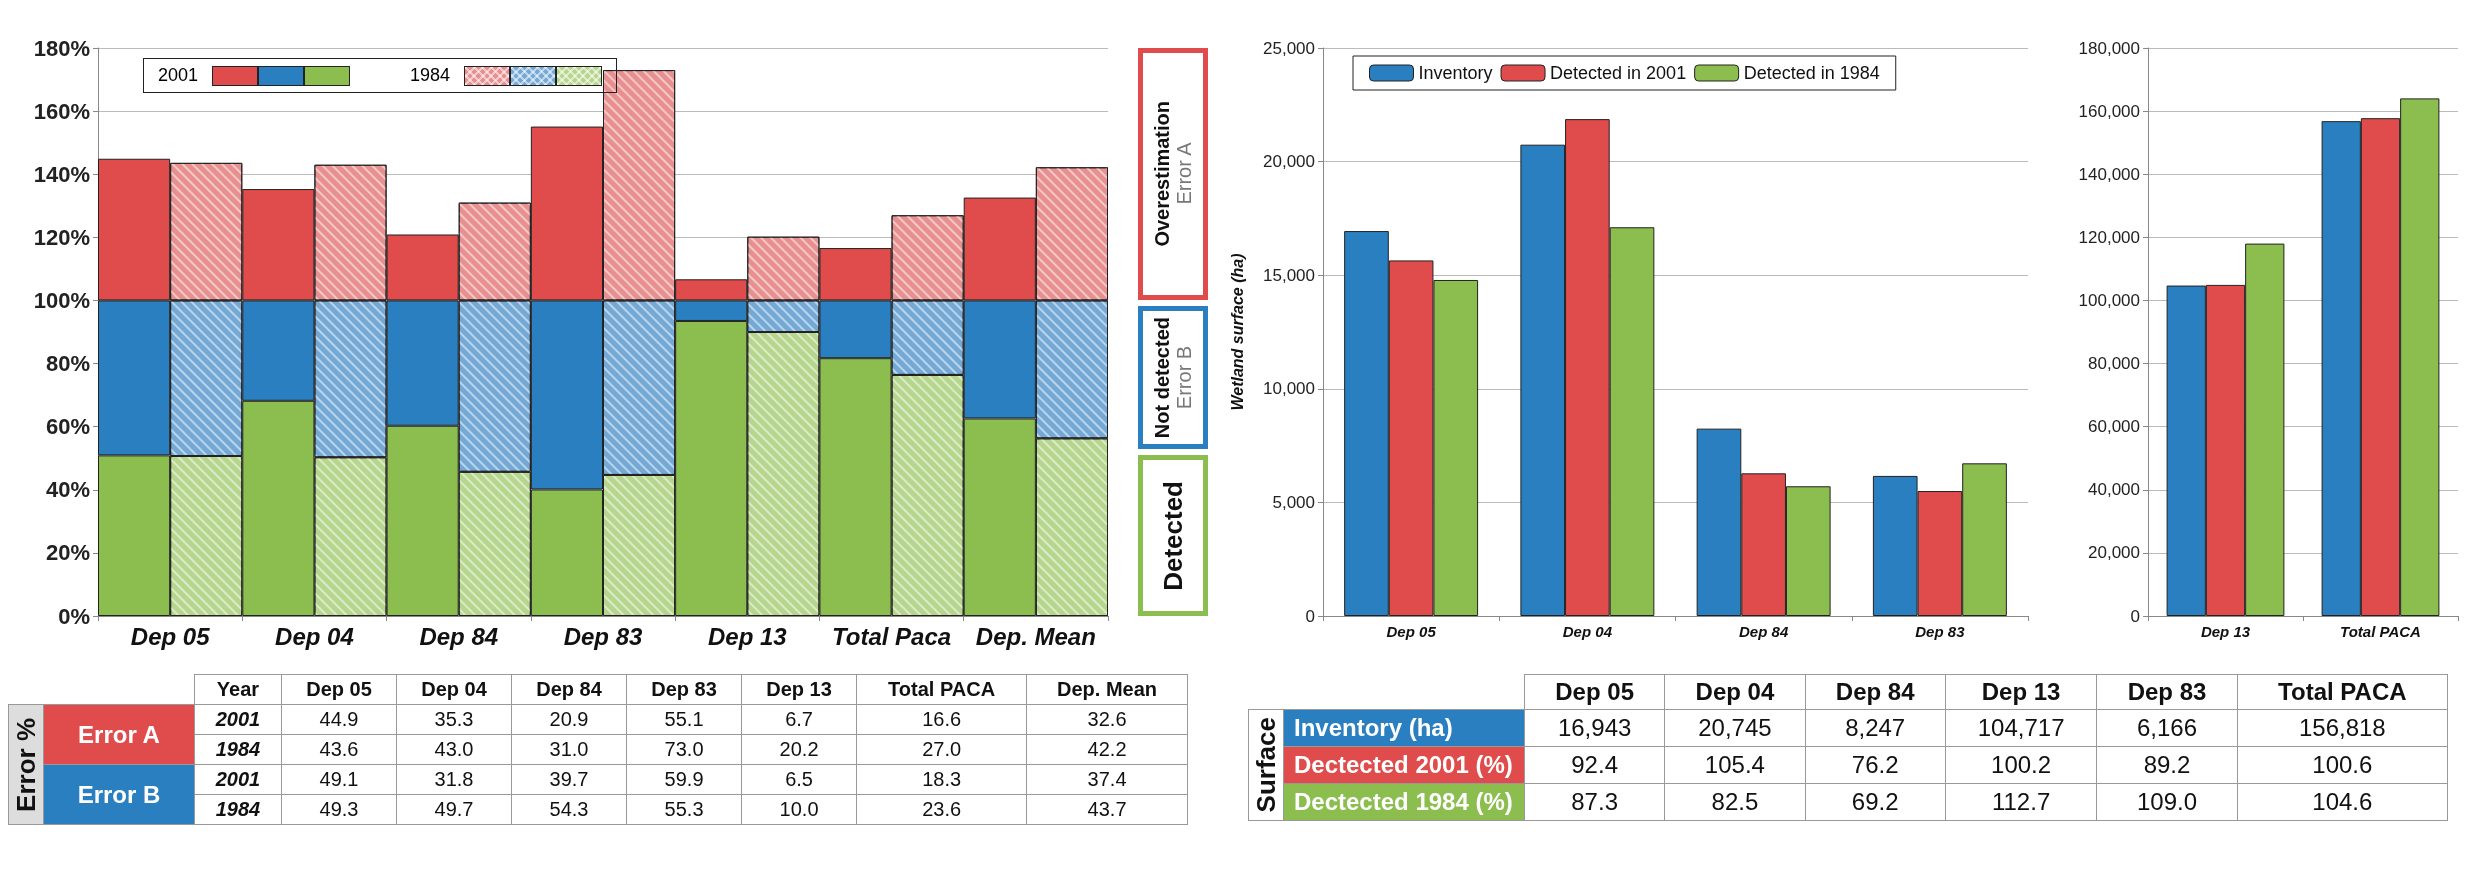 The image size is (2490, 878). Describe the element at coordinates (941, 809) in the screenshot. I see `data-label: 23.6` at that location.